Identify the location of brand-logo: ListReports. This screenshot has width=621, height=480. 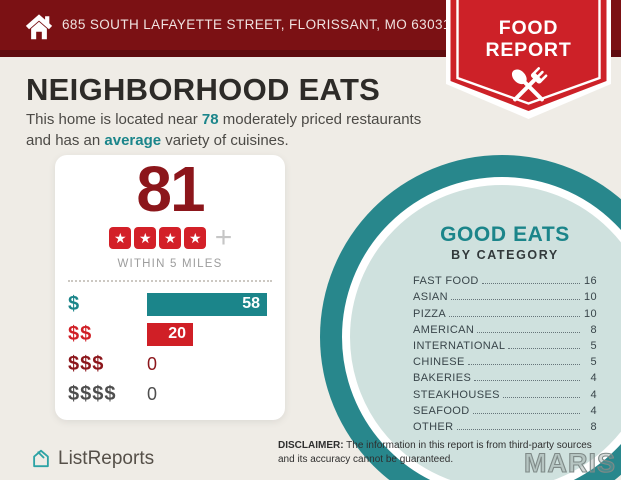
(92, 459).